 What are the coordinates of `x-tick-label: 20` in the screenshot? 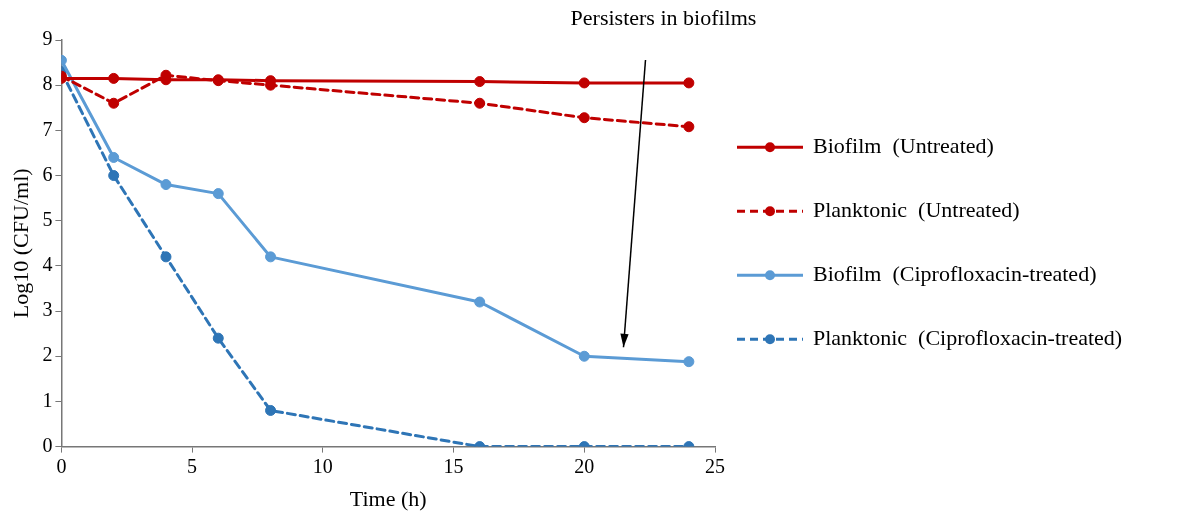 It's located at (584, 465).